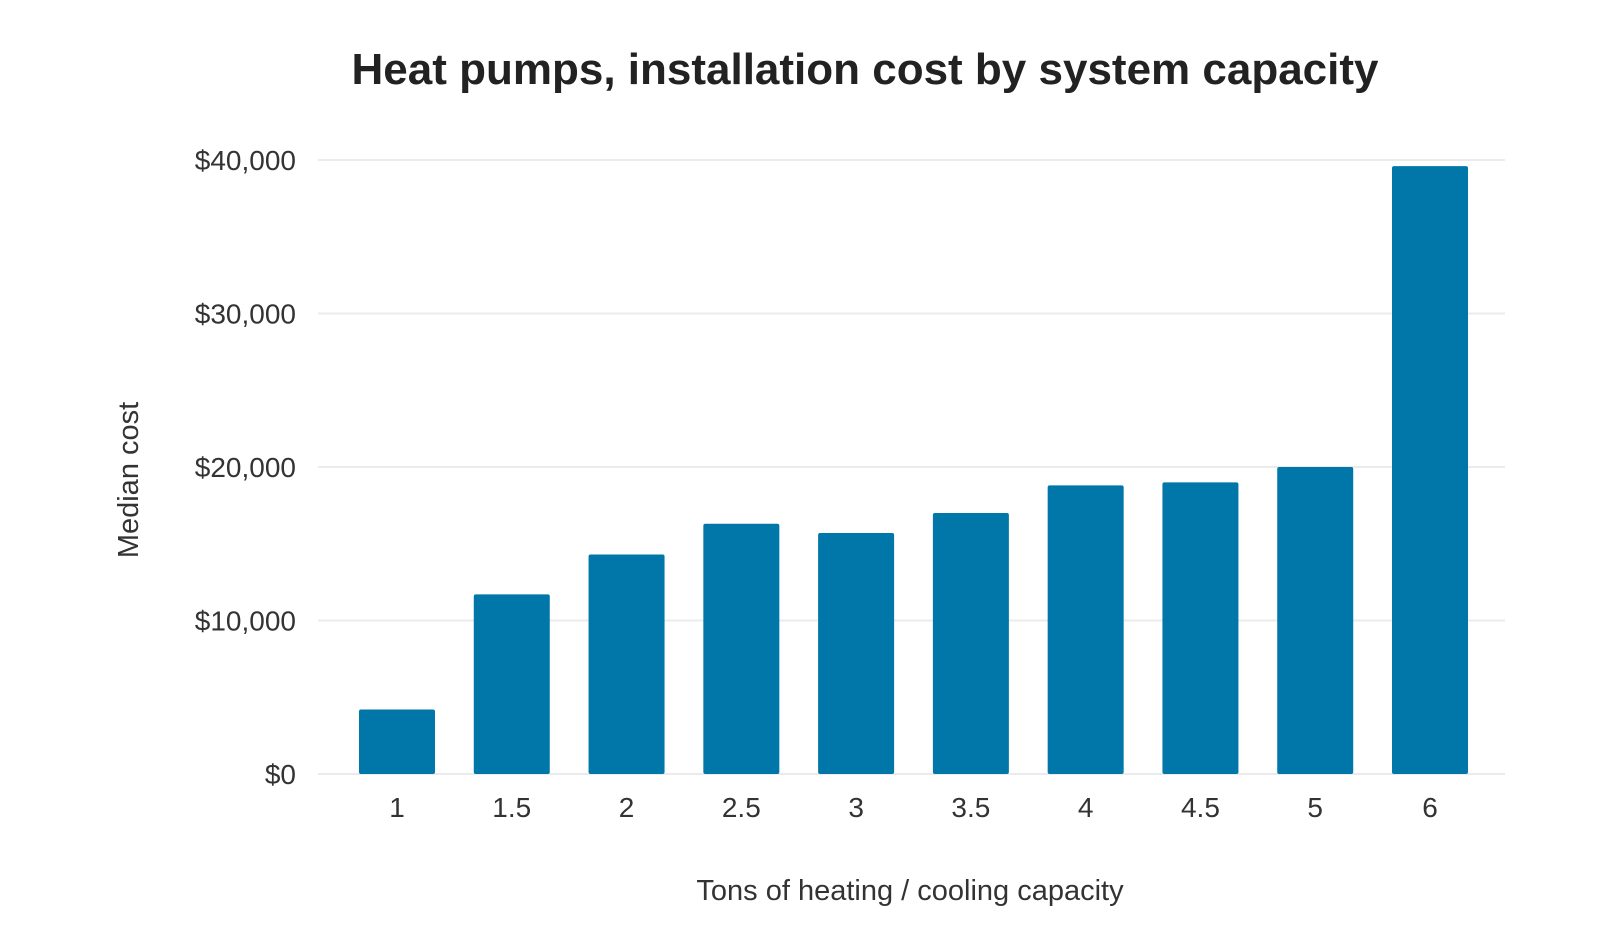 The width and height of the screenshot is (1620, 942). Describe the element at coordinates (1430, 807) in the screenshot. I see `x-tick-label: 6` at that location.